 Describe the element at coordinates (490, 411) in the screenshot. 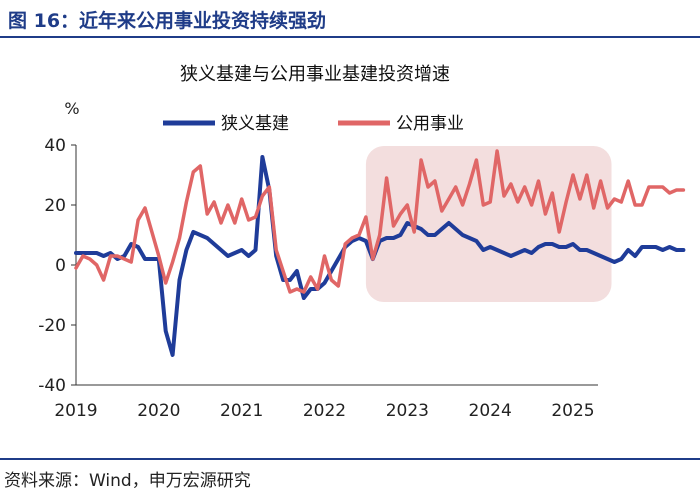

I see `x-tick-label: 2024` at that location.